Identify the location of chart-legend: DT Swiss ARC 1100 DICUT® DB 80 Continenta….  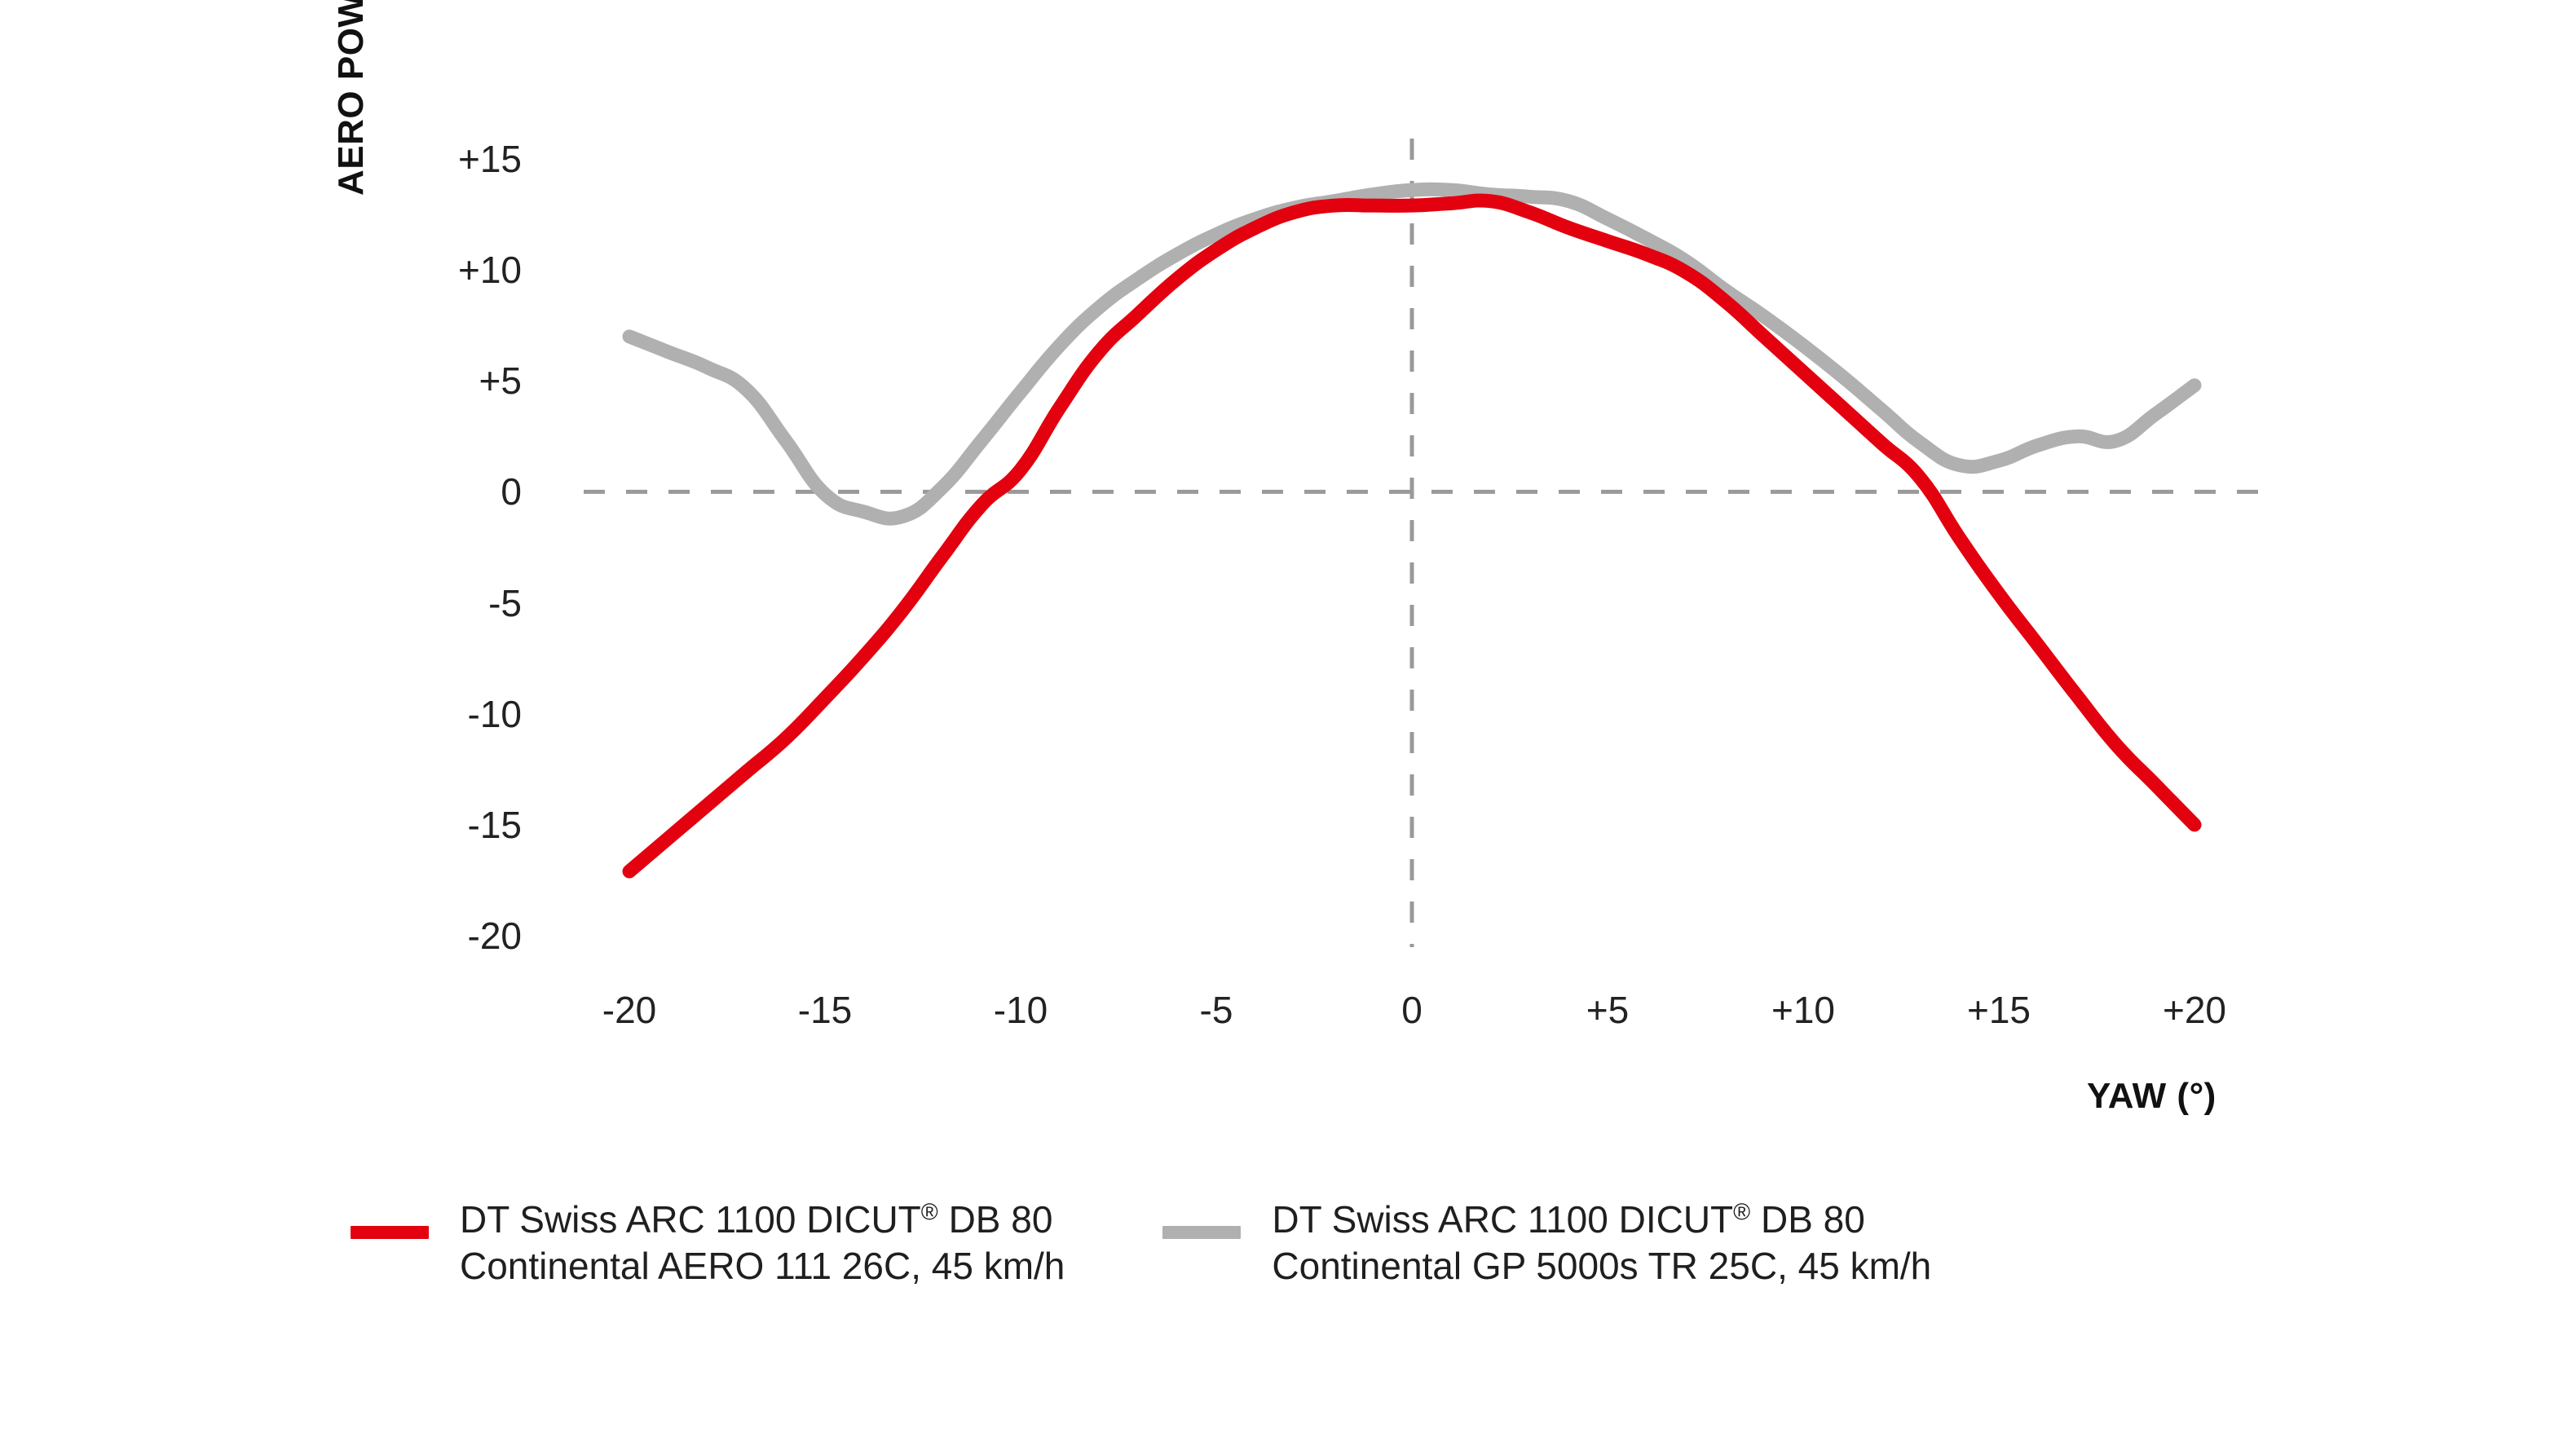
(1141, 1243).